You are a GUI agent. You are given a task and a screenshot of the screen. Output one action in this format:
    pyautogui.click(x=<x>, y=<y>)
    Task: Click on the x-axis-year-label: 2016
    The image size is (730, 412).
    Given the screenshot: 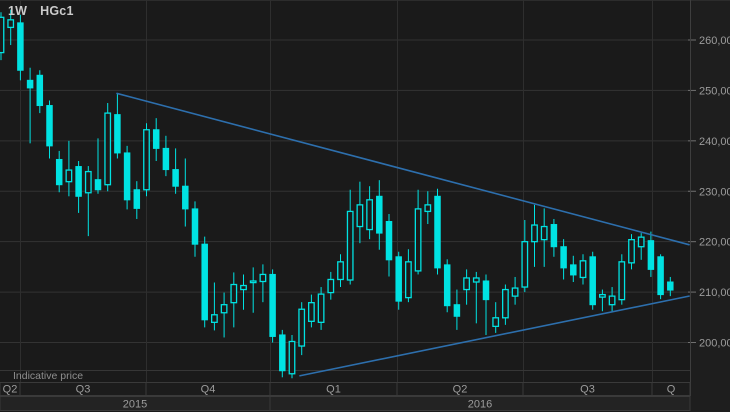 What is the action you would take?
    pyautogui.click(x=480, y=405)
    